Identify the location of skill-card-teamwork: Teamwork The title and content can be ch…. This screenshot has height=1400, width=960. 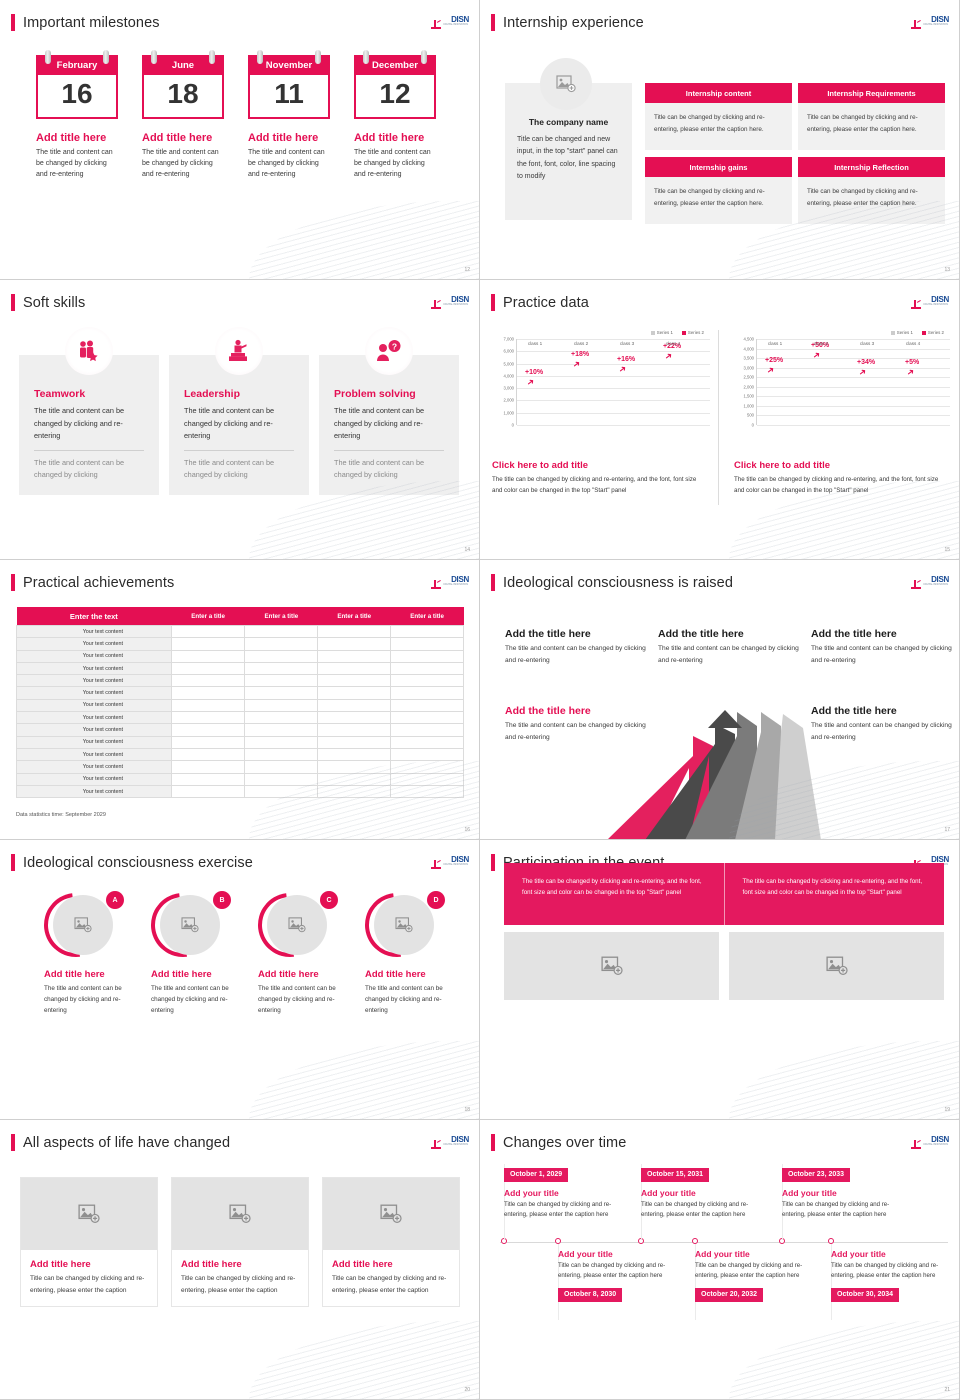
(89, 425).